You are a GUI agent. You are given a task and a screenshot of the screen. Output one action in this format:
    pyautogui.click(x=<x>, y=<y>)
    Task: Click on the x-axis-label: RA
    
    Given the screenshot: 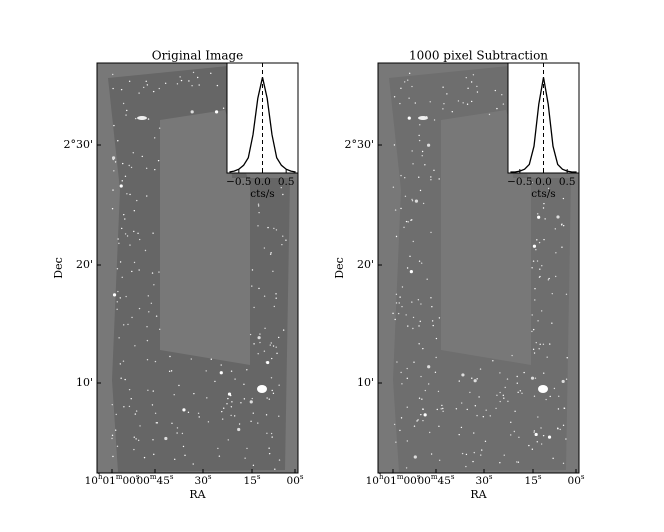 What is the action you would take?
    pyautogui.click(x=478, y=494)
    